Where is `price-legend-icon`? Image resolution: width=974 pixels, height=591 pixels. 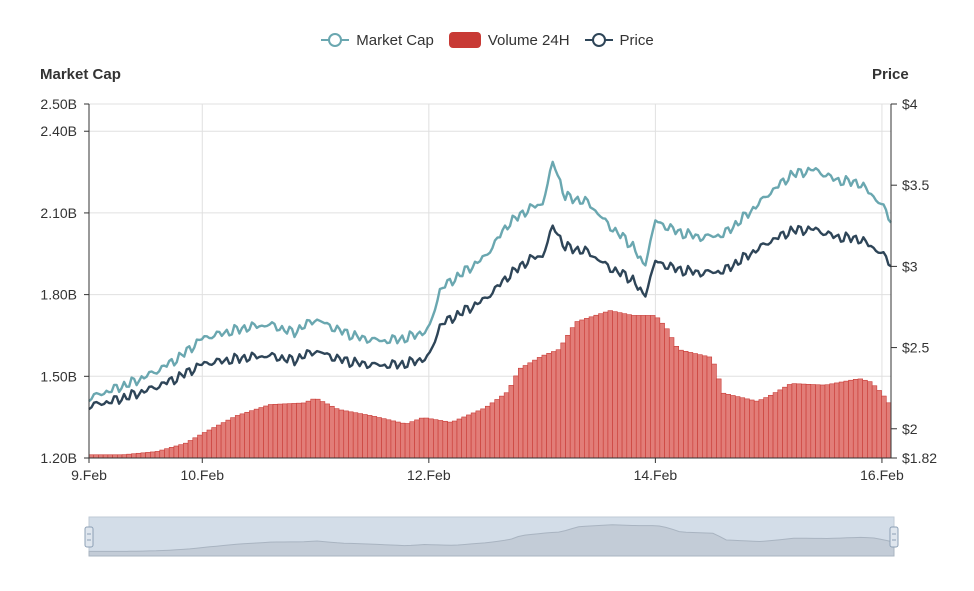 price-legend-icon is located at coordinates (598, 40).